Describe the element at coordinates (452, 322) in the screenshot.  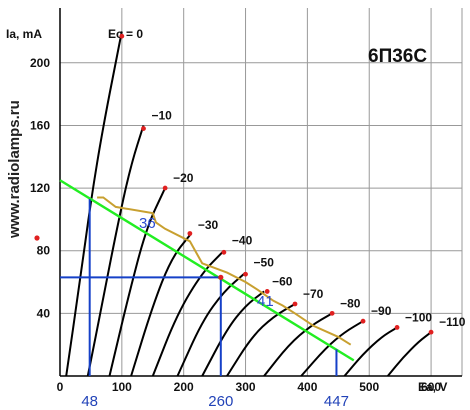
I see `curve-label-11: −110` at that location.